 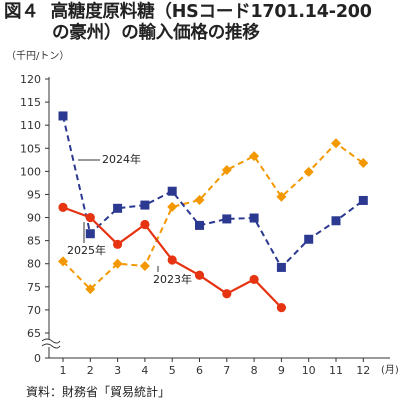 I want to click on y-tick-label: 70, so click(x=34, y=310).